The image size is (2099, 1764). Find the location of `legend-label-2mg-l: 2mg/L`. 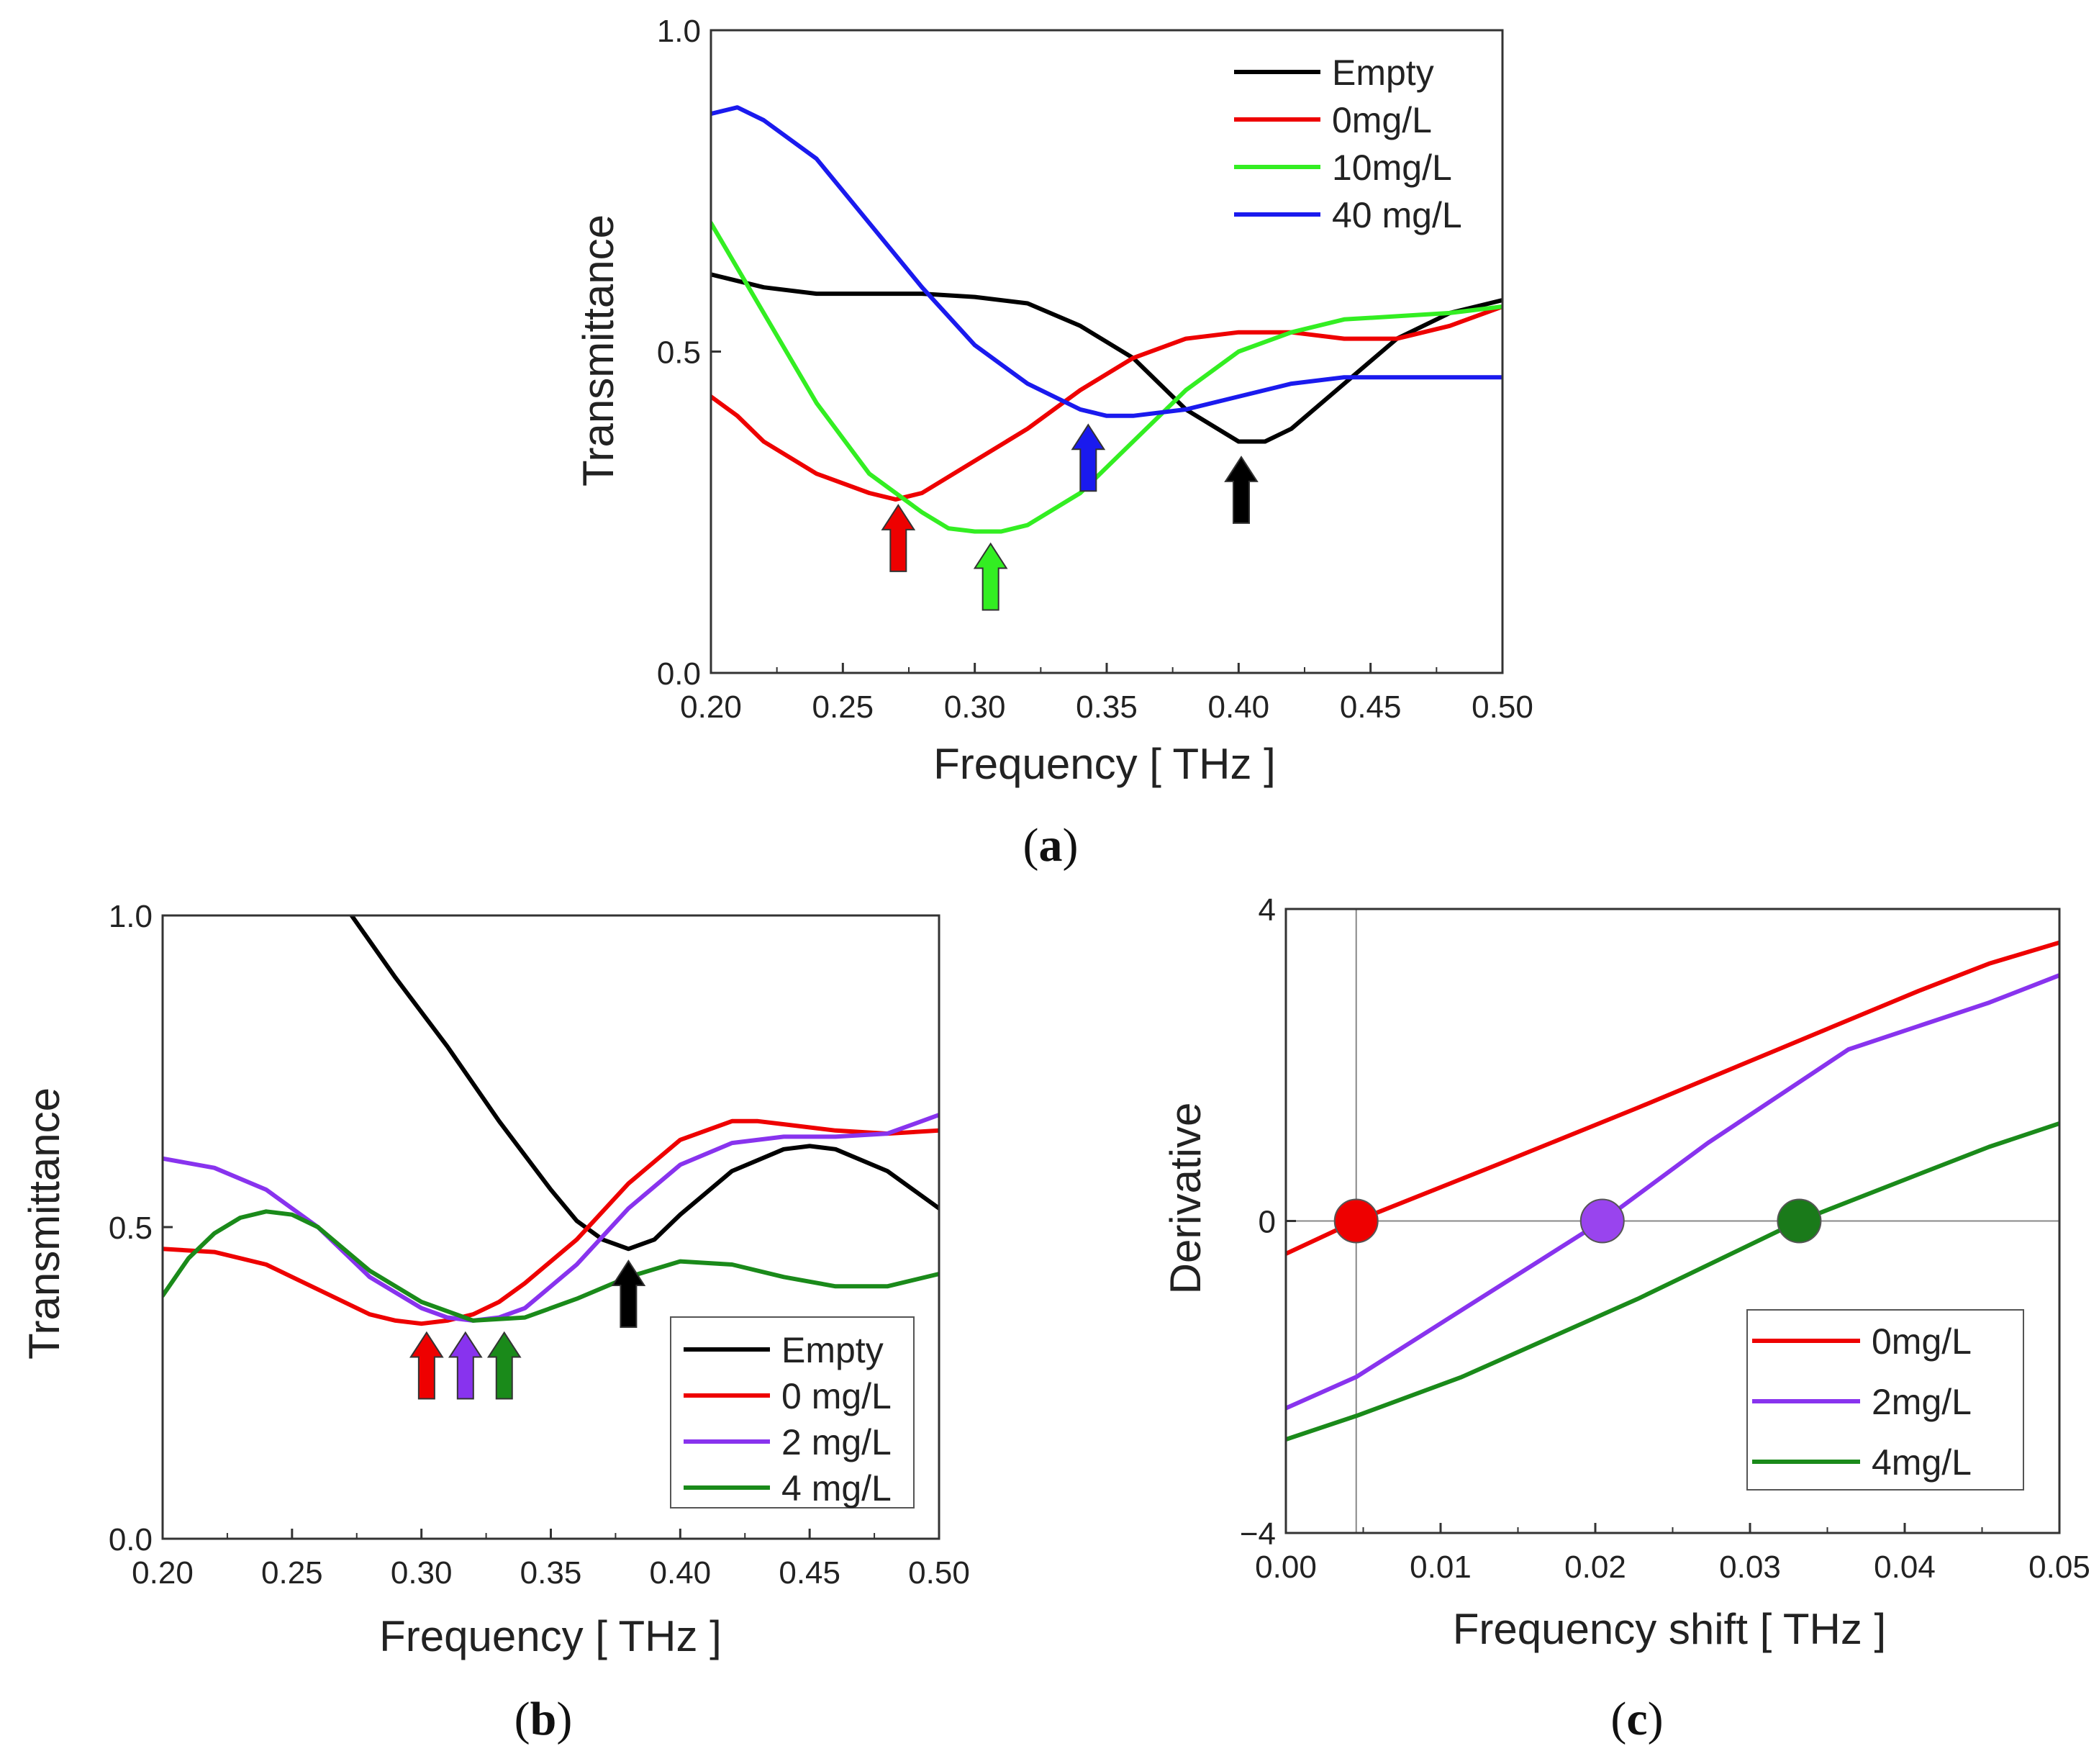

legend-label-2mg-l: 2mg/L is located at coordinates (1922, 1402).